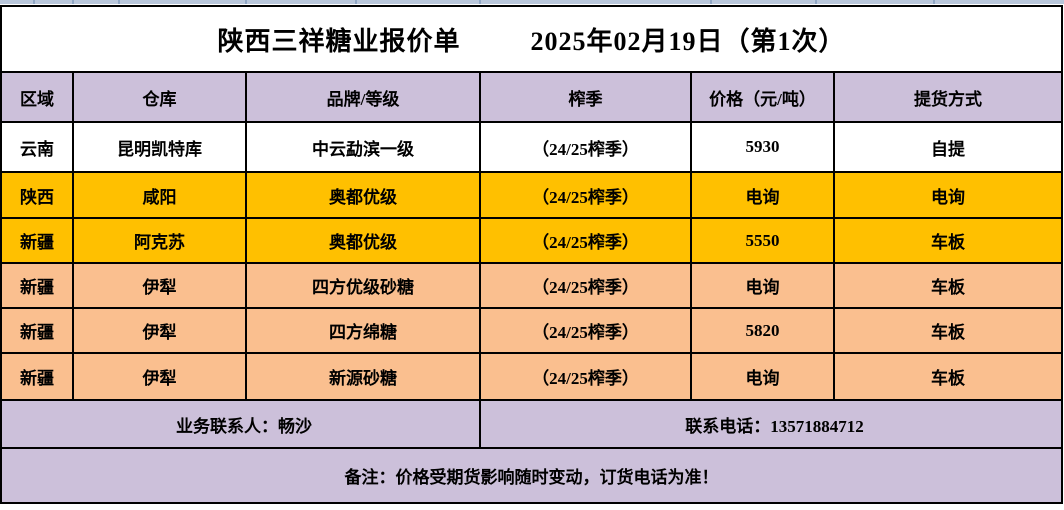 The width and height of the screenshot is (1064, 510). I want to click on quote-date: 2025年02月19日（第1次）, so click(688, 41).